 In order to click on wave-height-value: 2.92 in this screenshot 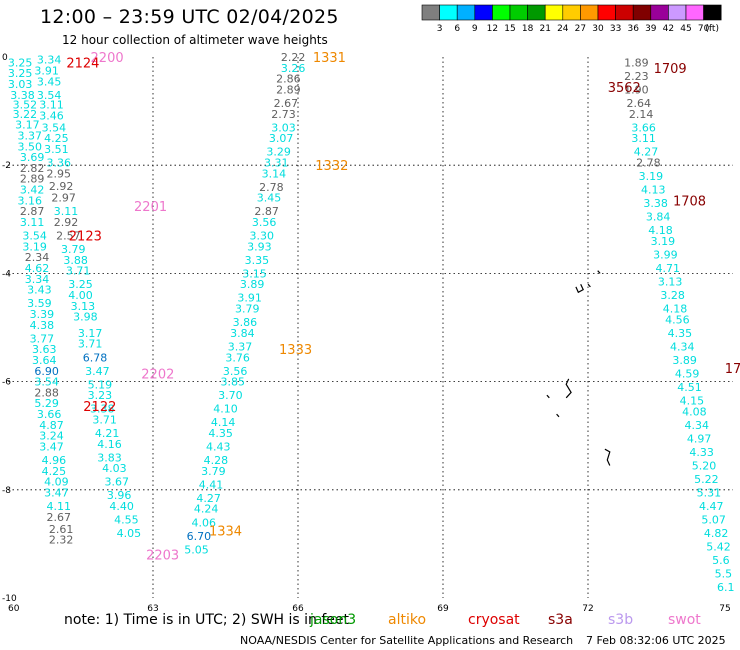, I will do `click(61, 186)`.